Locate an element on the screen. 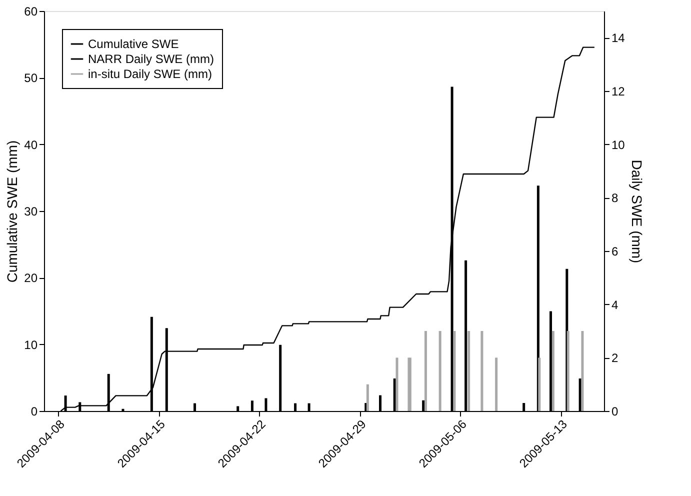 This screenshot has height=496, width=691. y2-tick-label: 0 is located at coordinates (615, 411).